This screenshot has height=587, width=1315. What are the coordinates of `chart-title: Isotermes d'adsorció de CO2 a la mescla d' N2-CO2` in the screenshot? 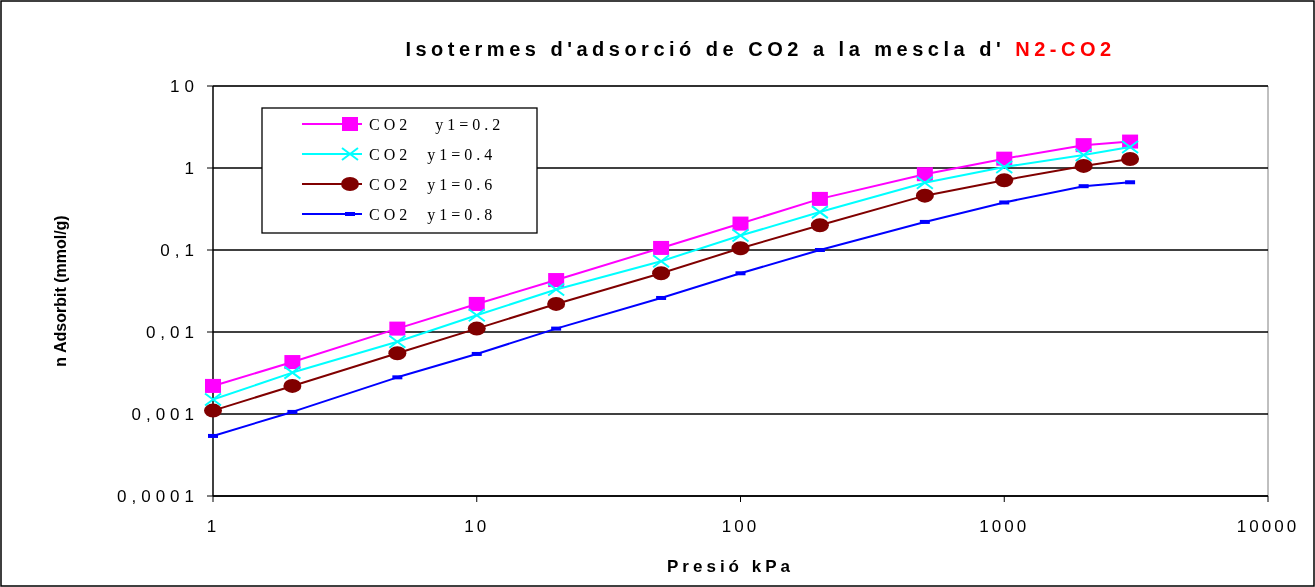 It's located at (760, 49).